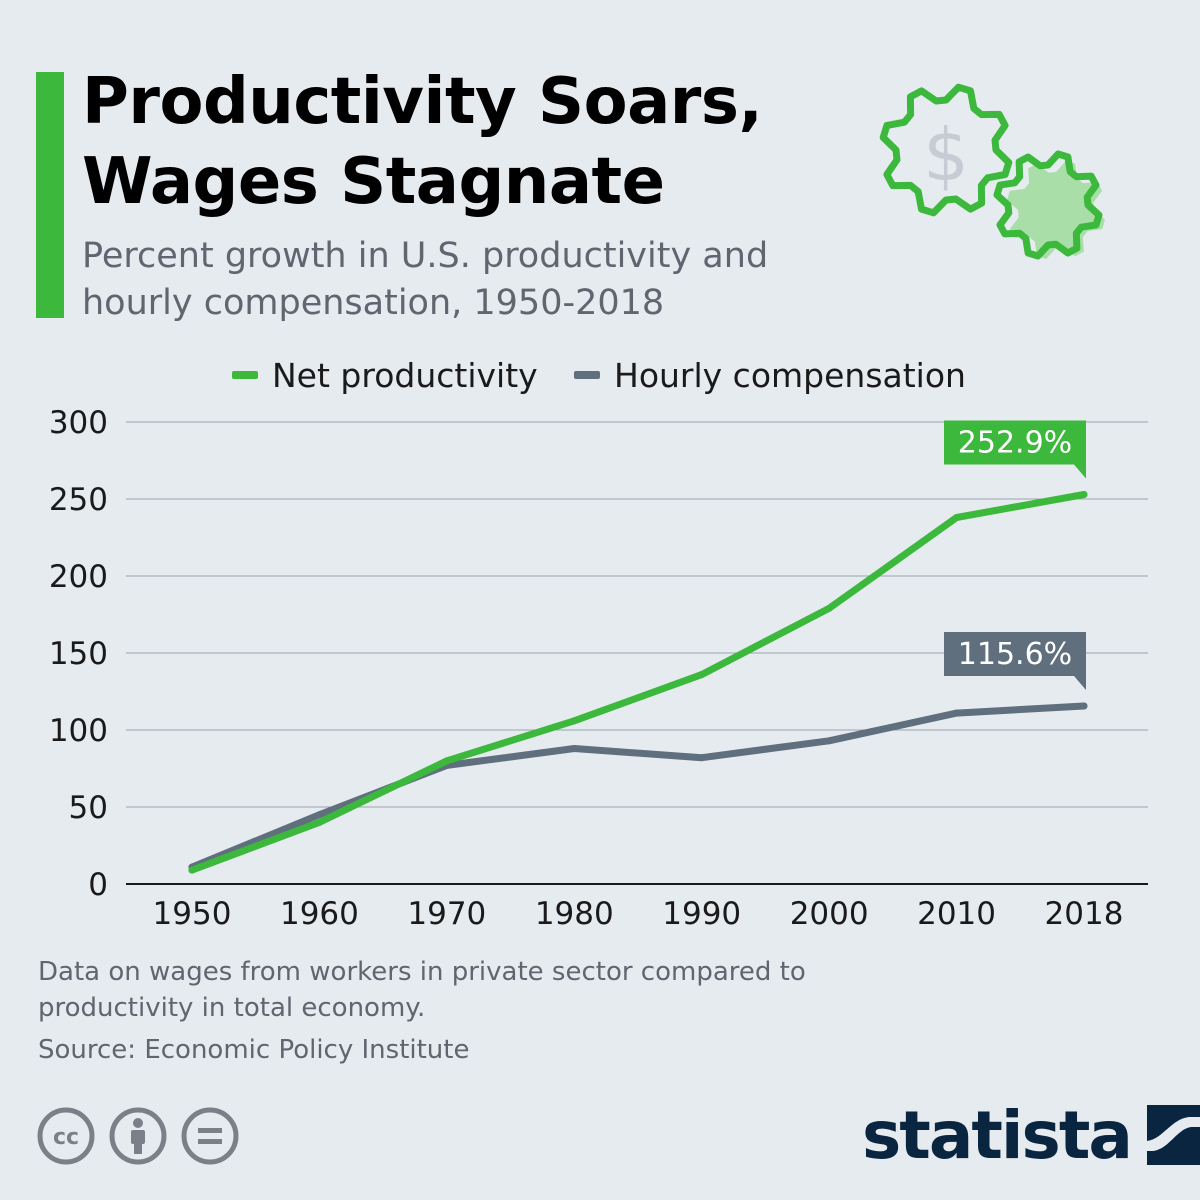 The image size is (1200, 1200). I want to click on chart-legend: Net productivity Hourly compensation, so click(600, 375).